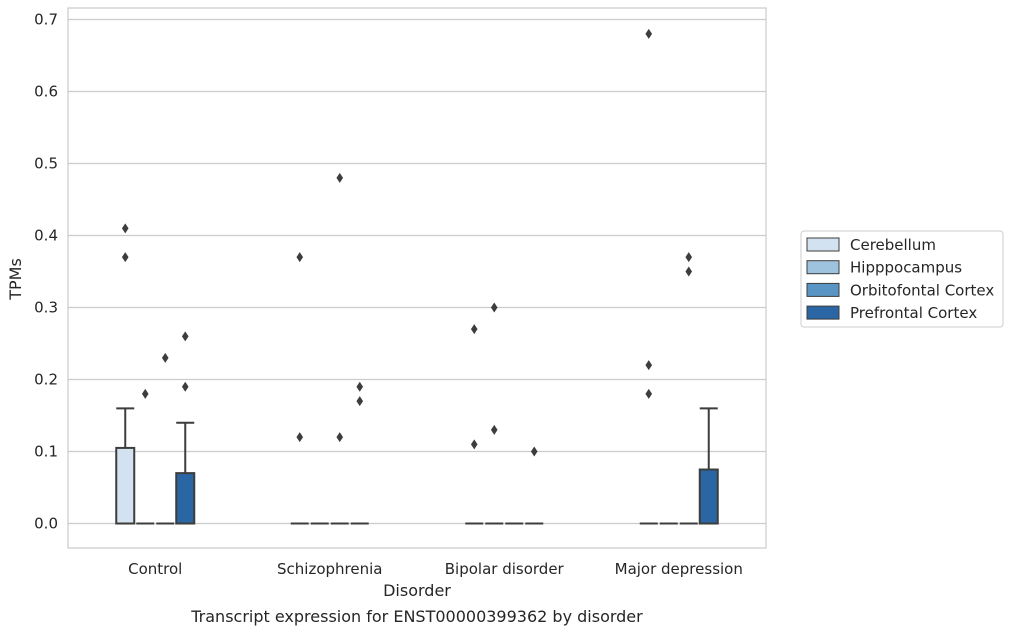  What do you see at coordinates (913, 313) in the screenshot?
I see `legend-label: Prefrontal Cortex` at bounding box center [913, 313].